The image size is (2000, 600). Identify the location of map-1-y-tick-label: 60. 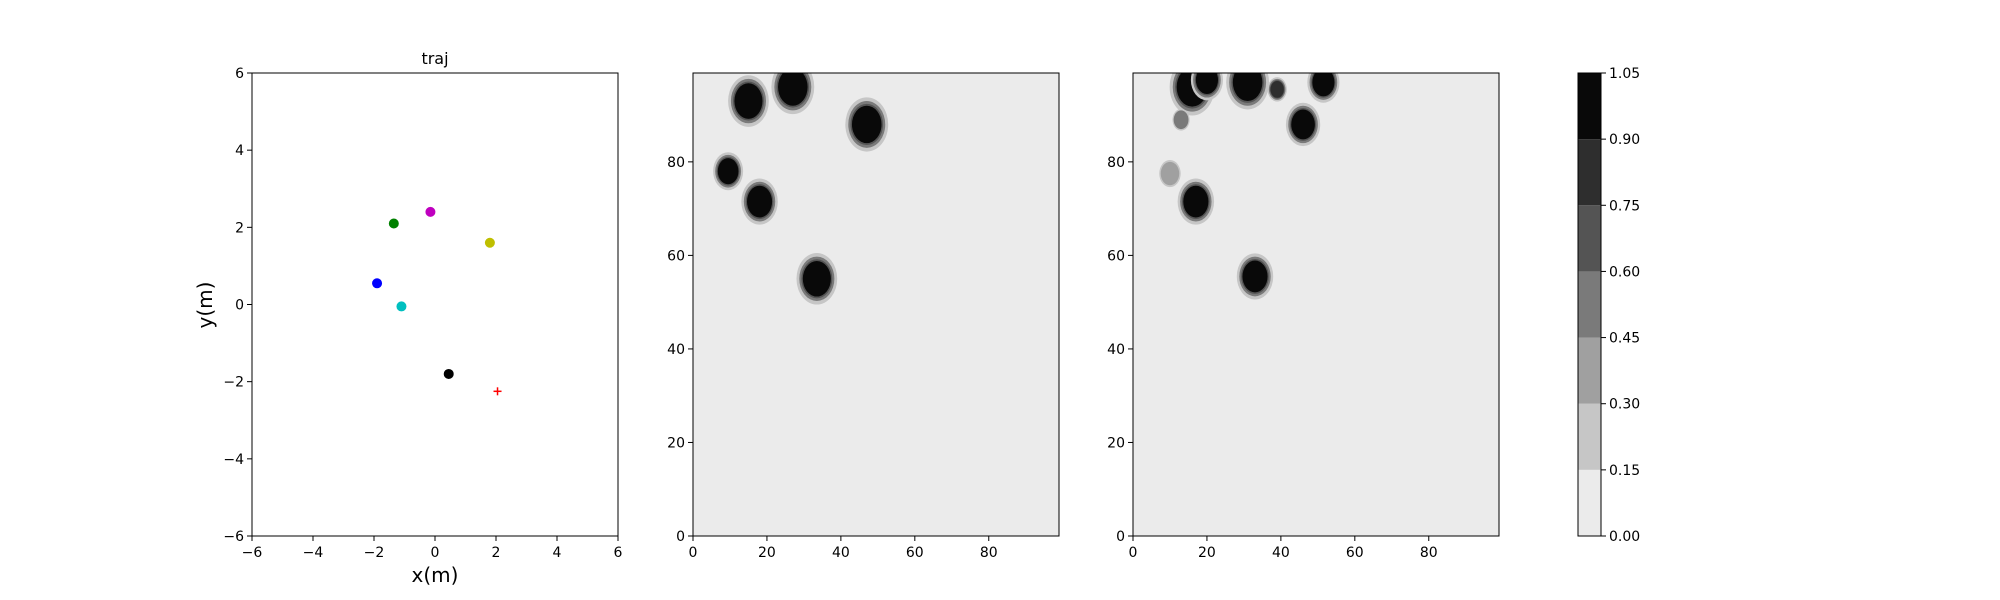
(676, 256).